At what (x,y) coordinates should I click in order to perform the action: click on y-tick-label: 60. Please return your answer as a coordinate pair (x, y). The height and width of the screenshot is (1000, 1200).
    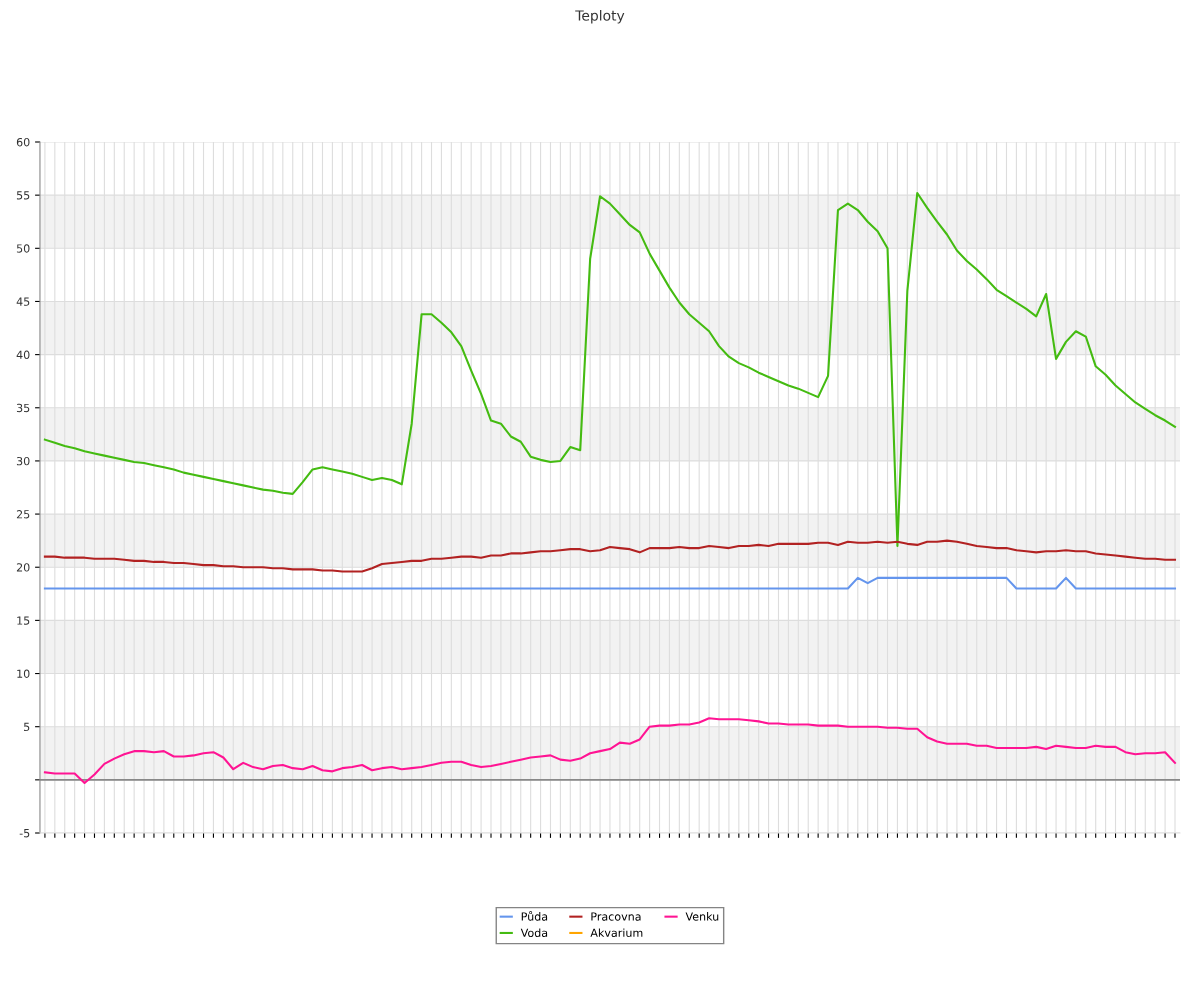
    Looking at the image, I should click on (23, 142).